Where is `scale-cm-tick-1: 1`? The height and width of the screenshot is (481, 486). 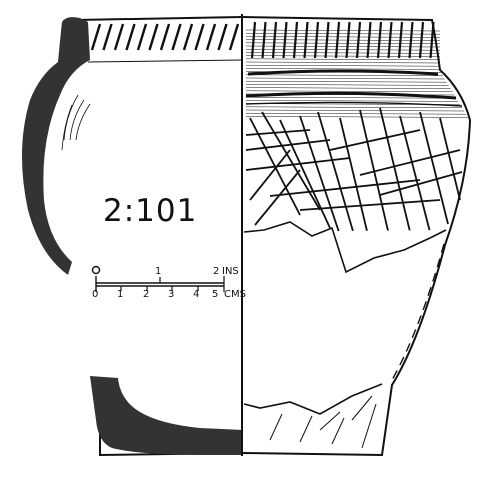
scale-cm-tick-1: 1 is located at coordinates (120, 294).